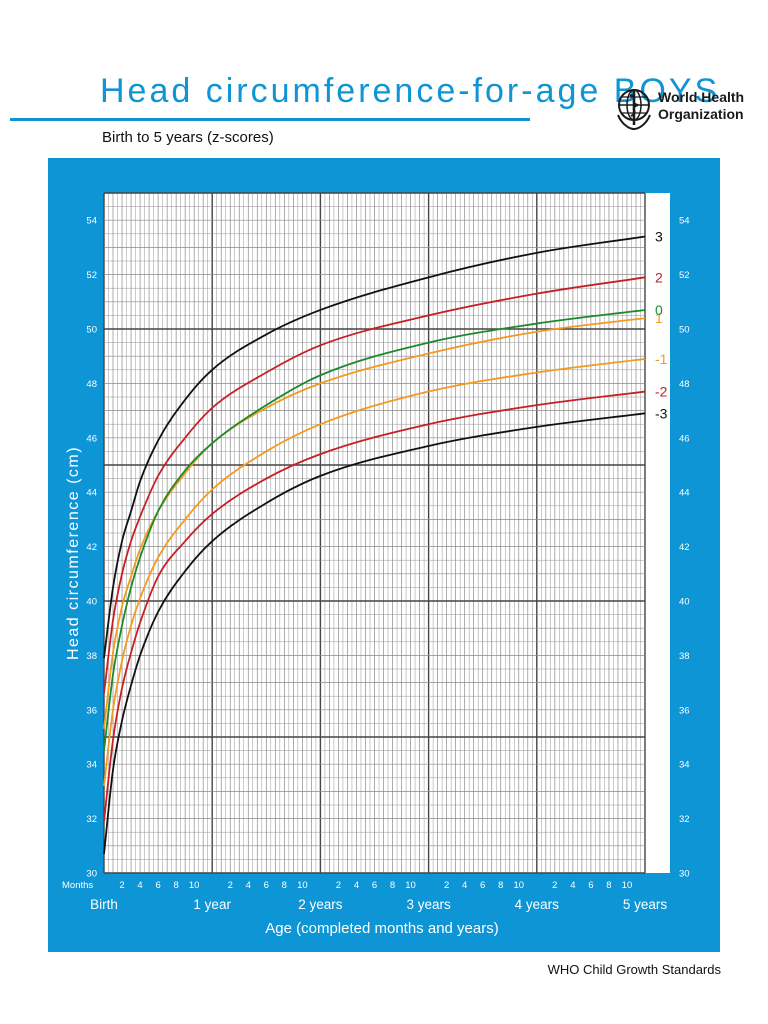 The image size is (768, 1024). I want to click on who-emblem-icon, so click(634, 110).